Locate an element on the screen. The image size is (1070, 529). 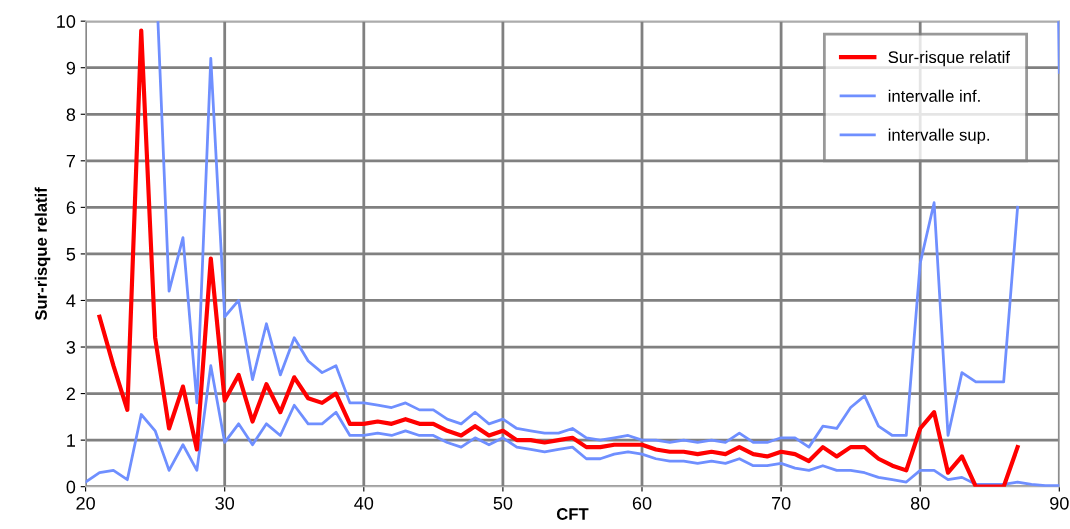
y-tick-label: 10 is located at coordinates (66, 21).